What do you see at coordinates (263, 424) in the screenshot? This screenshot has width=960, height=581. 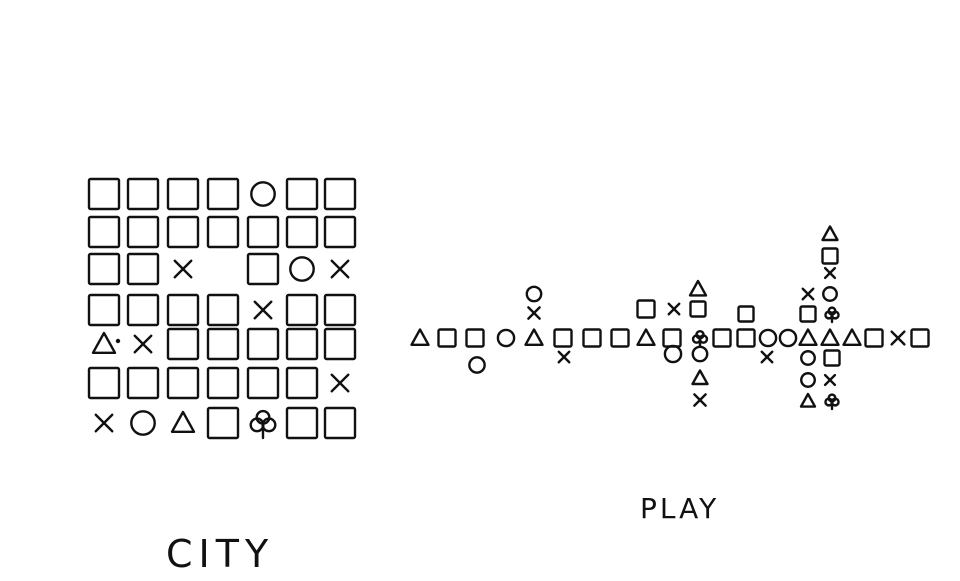 I see `city-club-icon` at bounding box center [263, 424].